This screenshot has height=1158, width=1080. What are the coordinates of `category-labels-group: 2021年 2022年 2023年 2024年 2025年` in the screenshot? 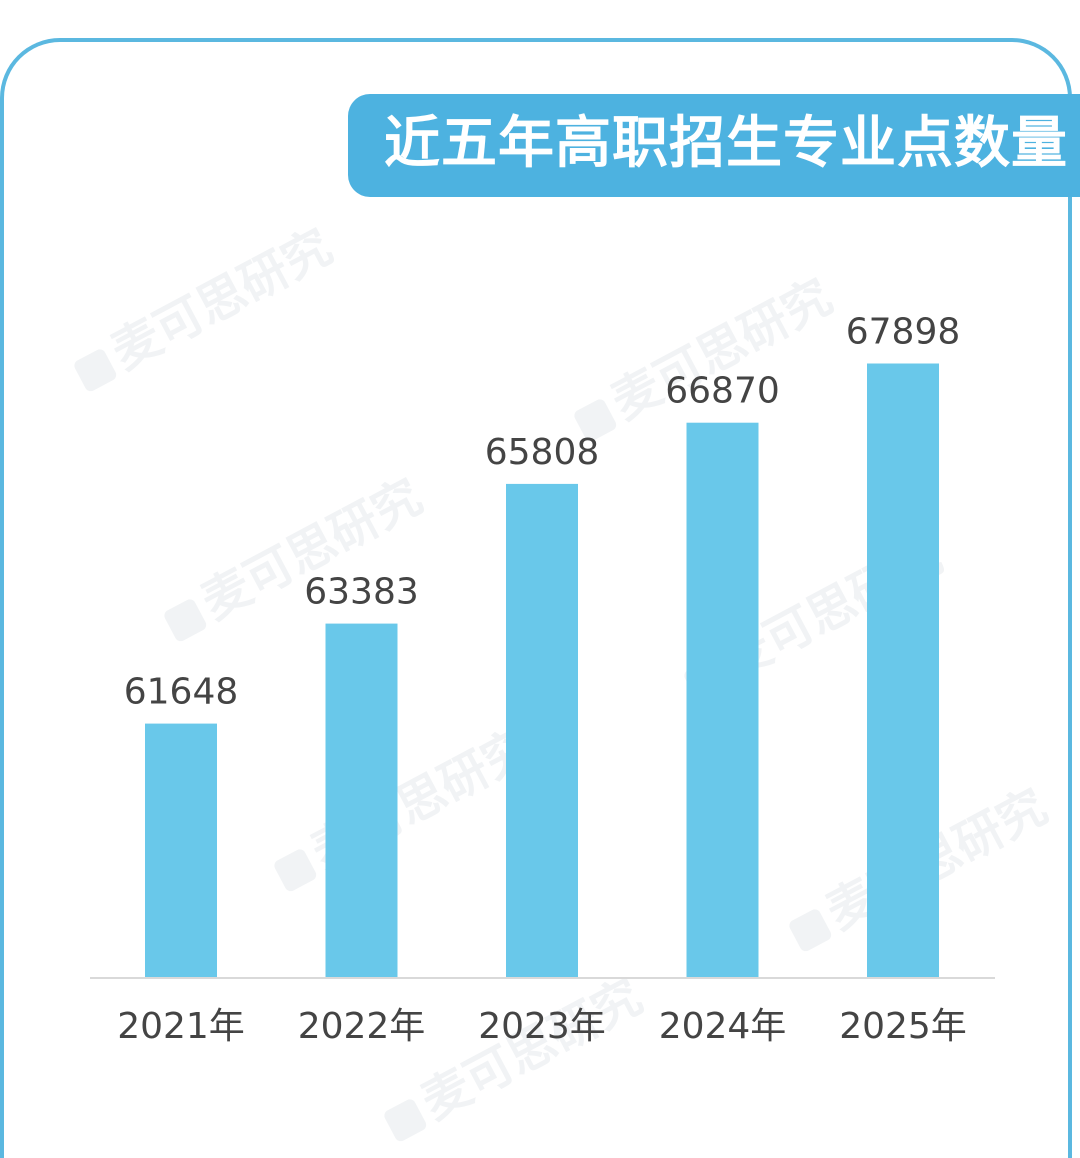 It's located at (542, 1026).